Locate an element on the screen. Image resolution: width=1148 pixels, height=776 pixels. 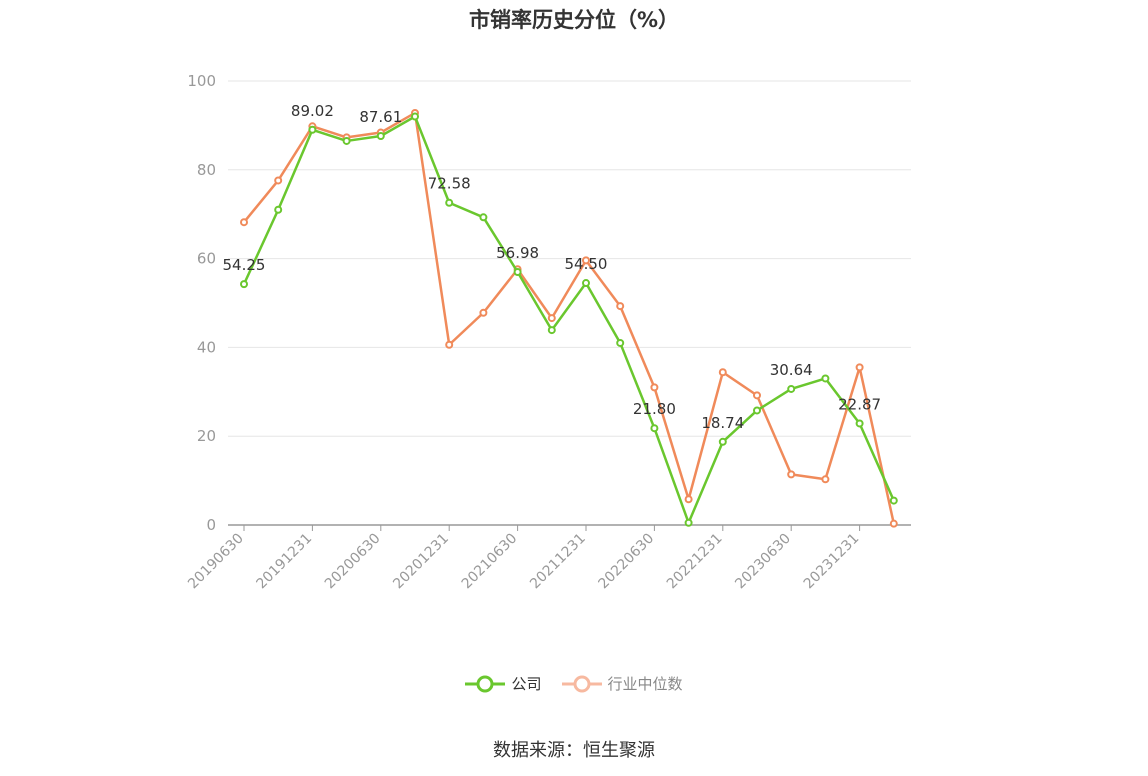
legend-label-company: 公司 is located at coordinates (526, 684).